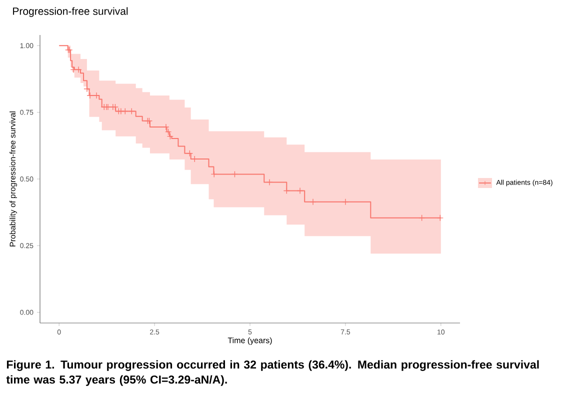 The image size is (567, 404). Describe the element at coordinates (272, 373) in the screenshot. I see `text: Figure 1. Tumour progression occurred in 32 patients (36.4%). Median progression-free survival time was 5.37 years (95% CI=3.29-aN/A).` at that location.